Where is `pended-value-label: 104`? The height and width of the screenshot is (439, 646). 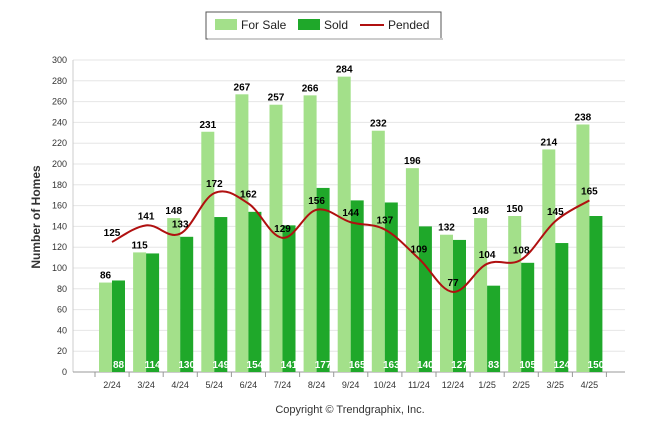 pended-value-label: 104 is located at coordinates (487, 255).